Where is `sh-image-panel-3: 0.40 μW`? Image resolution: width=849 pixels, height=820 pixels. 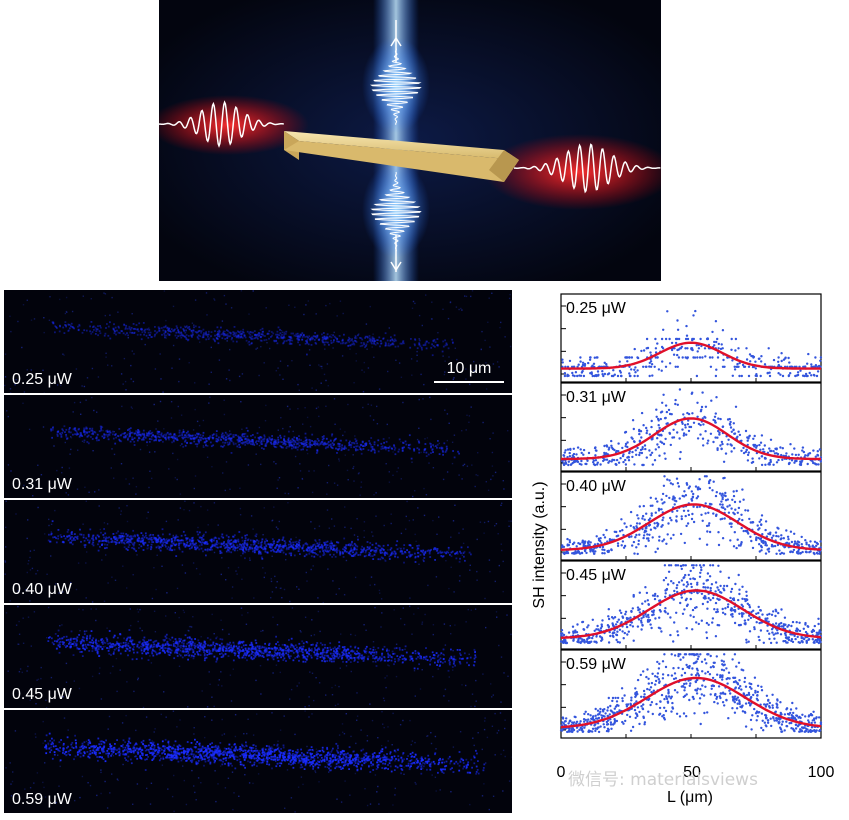
sh-image-panel-3: 0.40 μW is located at coordinates (258, 551).